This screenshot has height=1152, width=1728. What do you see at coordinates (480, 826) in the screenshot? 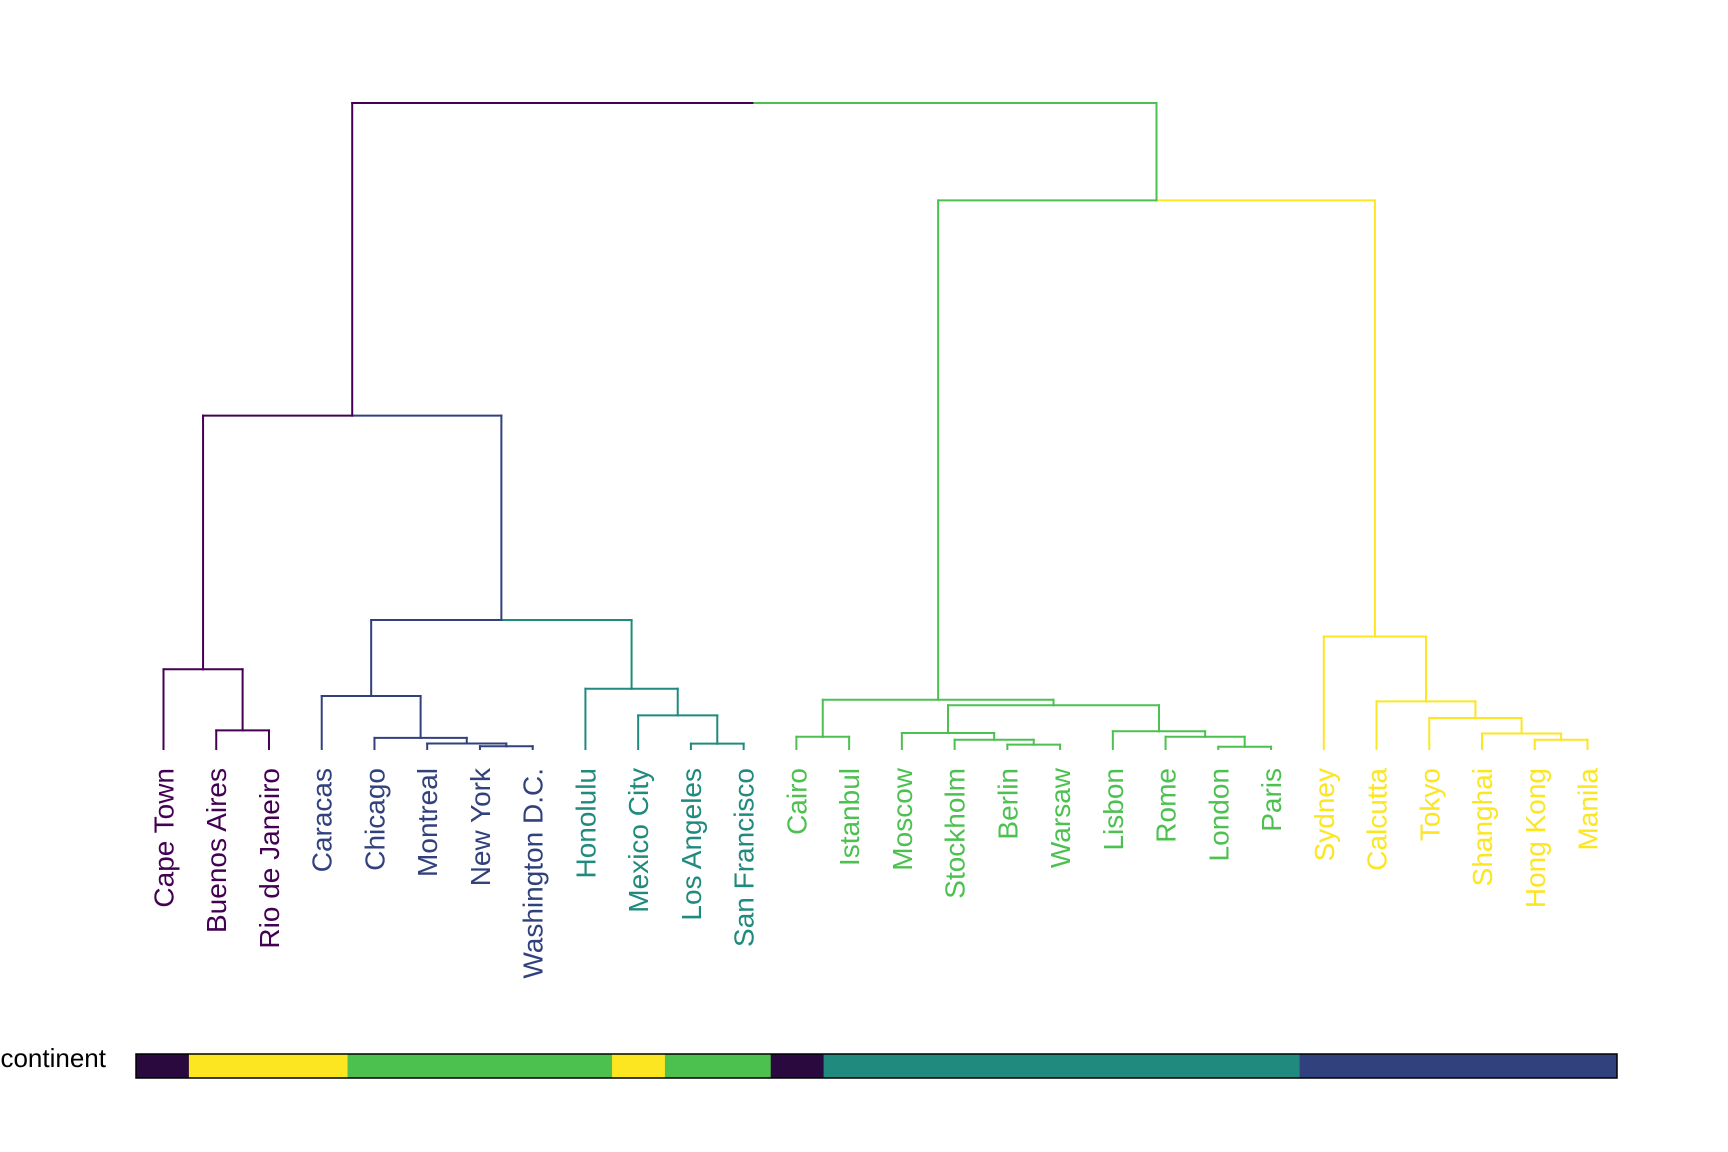
I see `leaf-label: New York` at bounding box center [480, 826].